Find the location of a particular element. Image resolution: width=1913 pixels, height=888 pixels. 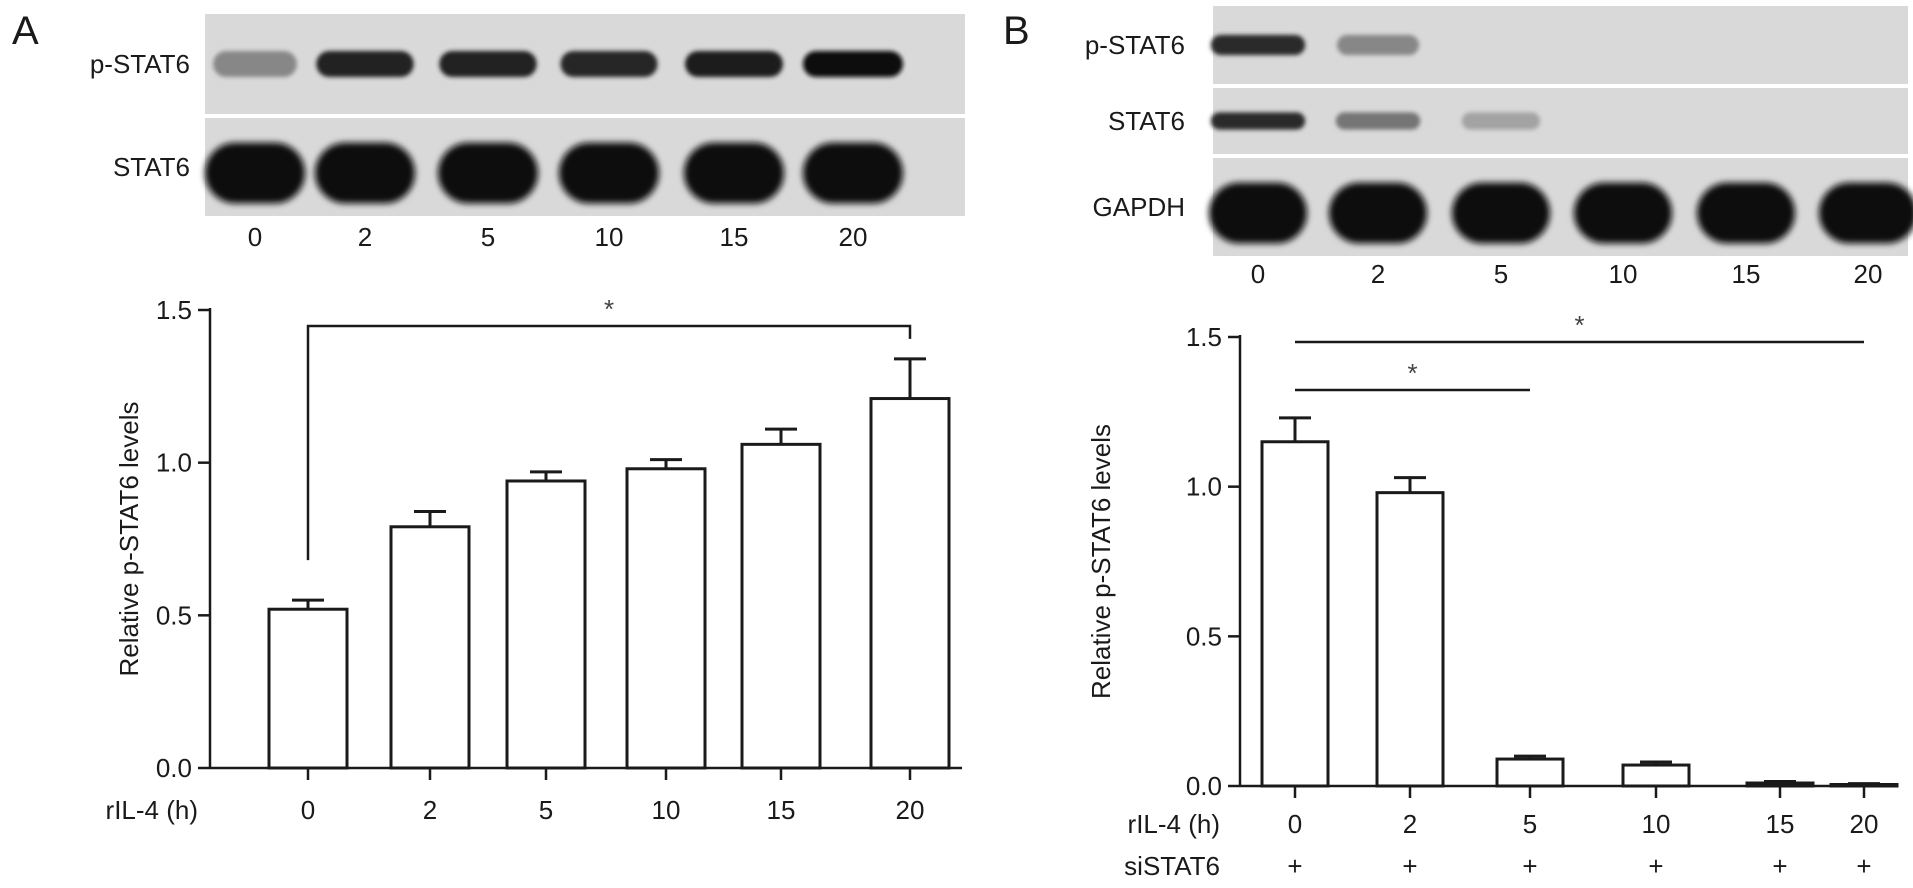

western-blot-b: p-STAT6 STAT6 GAPDH 0 2 5 10 15 20 is located at coordinates (1499, 147).